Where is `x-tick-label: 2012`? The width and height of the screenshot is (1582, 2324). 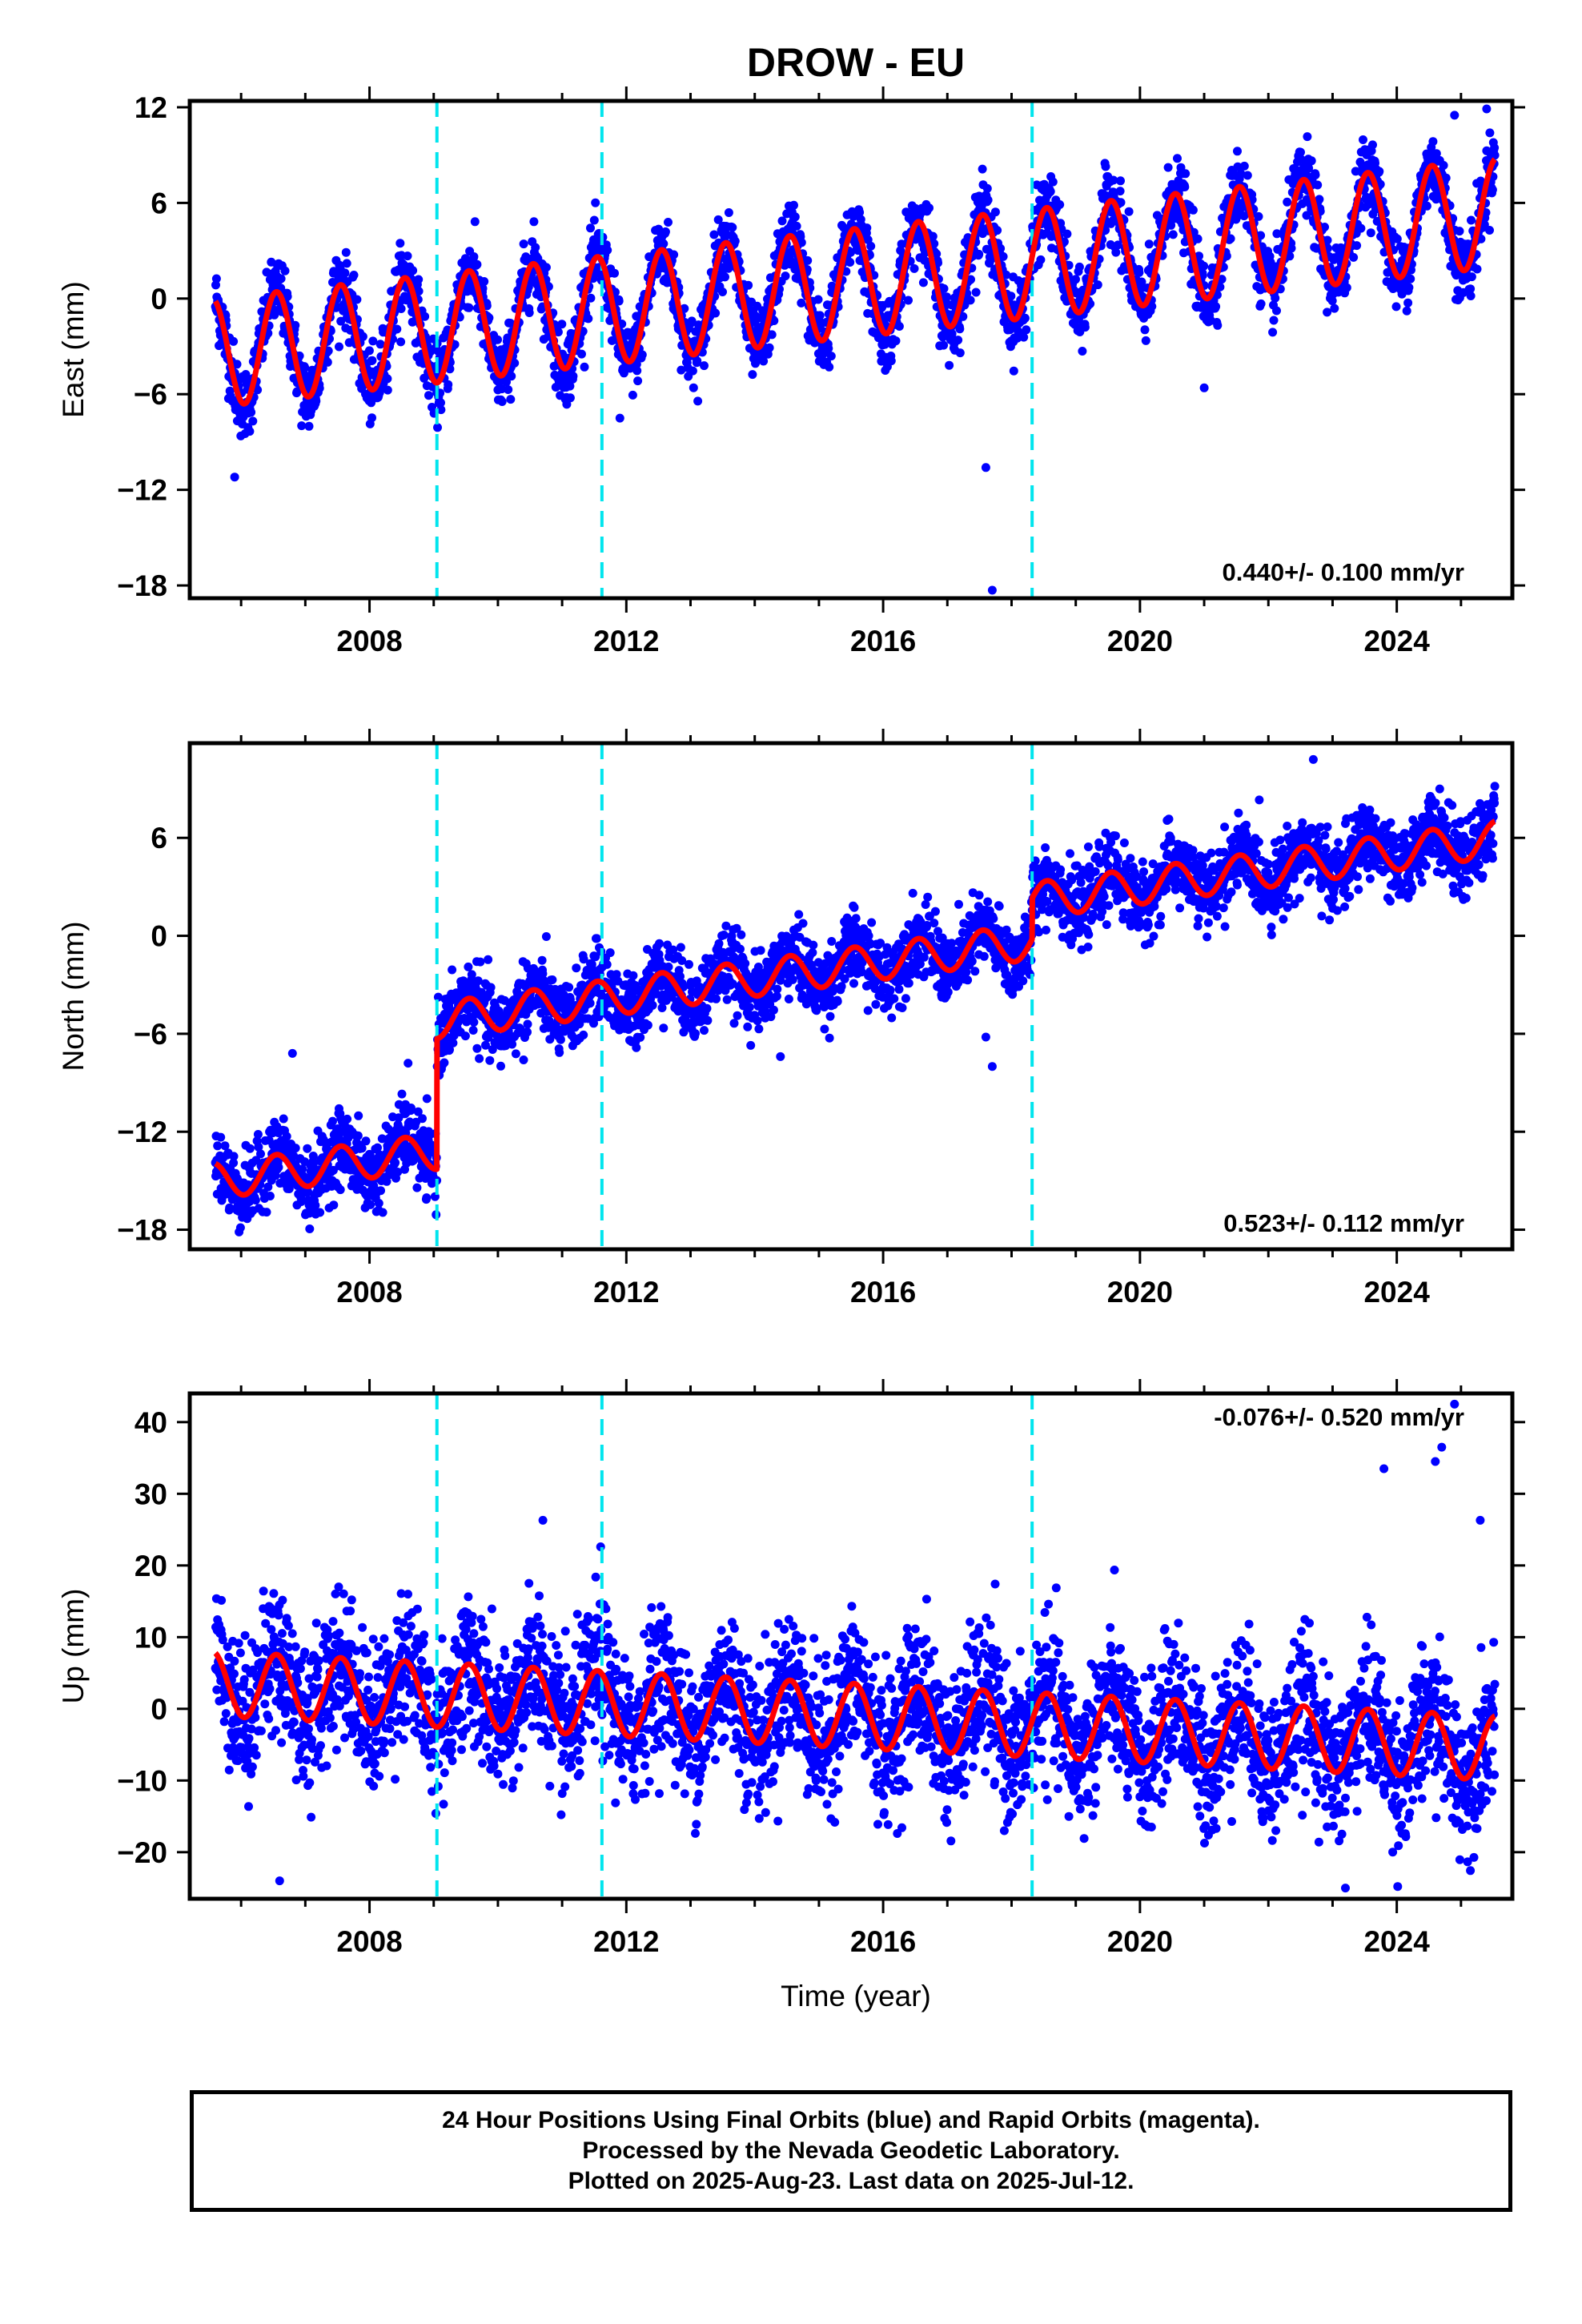 x-tick-label: 2012 is located at coordinates (626, 641).